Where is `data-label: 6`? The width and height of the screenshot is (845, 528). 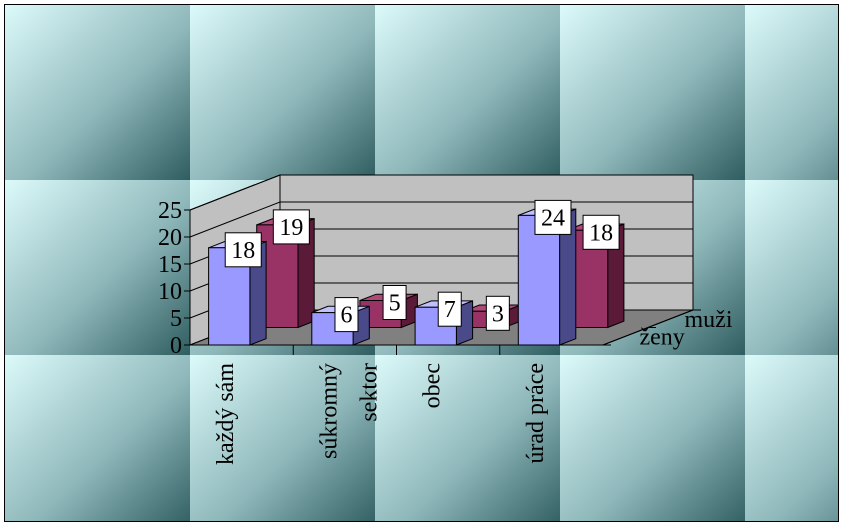
data-label: 6 is located at coordinates (346, 316).